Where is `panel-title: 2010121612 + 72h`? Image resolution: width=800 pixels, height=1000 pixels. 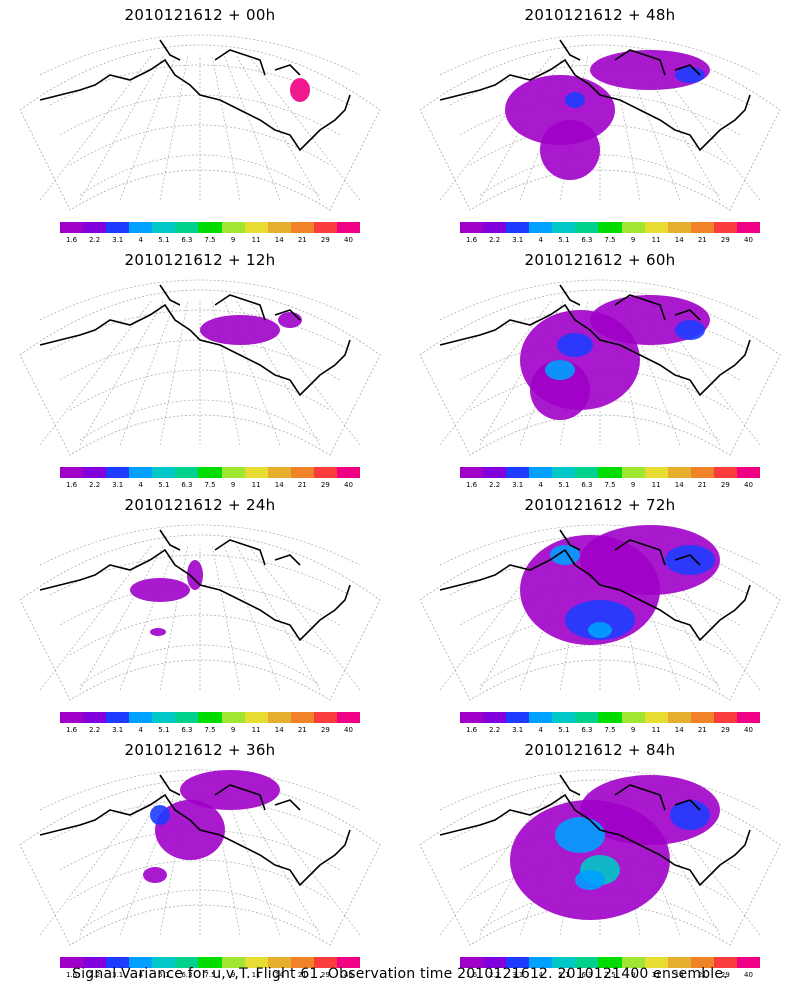
panel-title: 2010121612 + 72h is located at coordinates (600, 505).